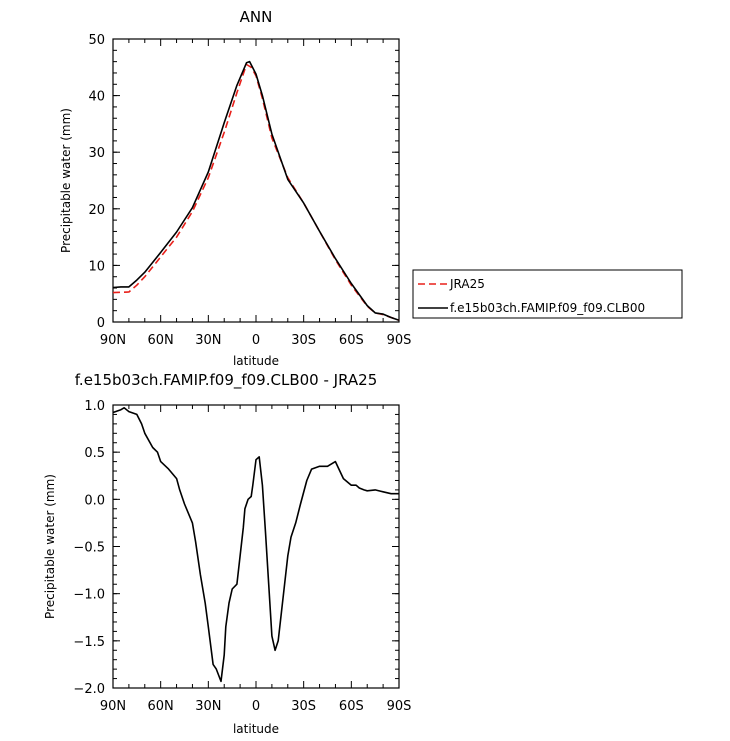  What do you see at coordinates (94, 453) in the screenshot?
I see `y-tick-label: 0.5` at bounding box center [94, 453].